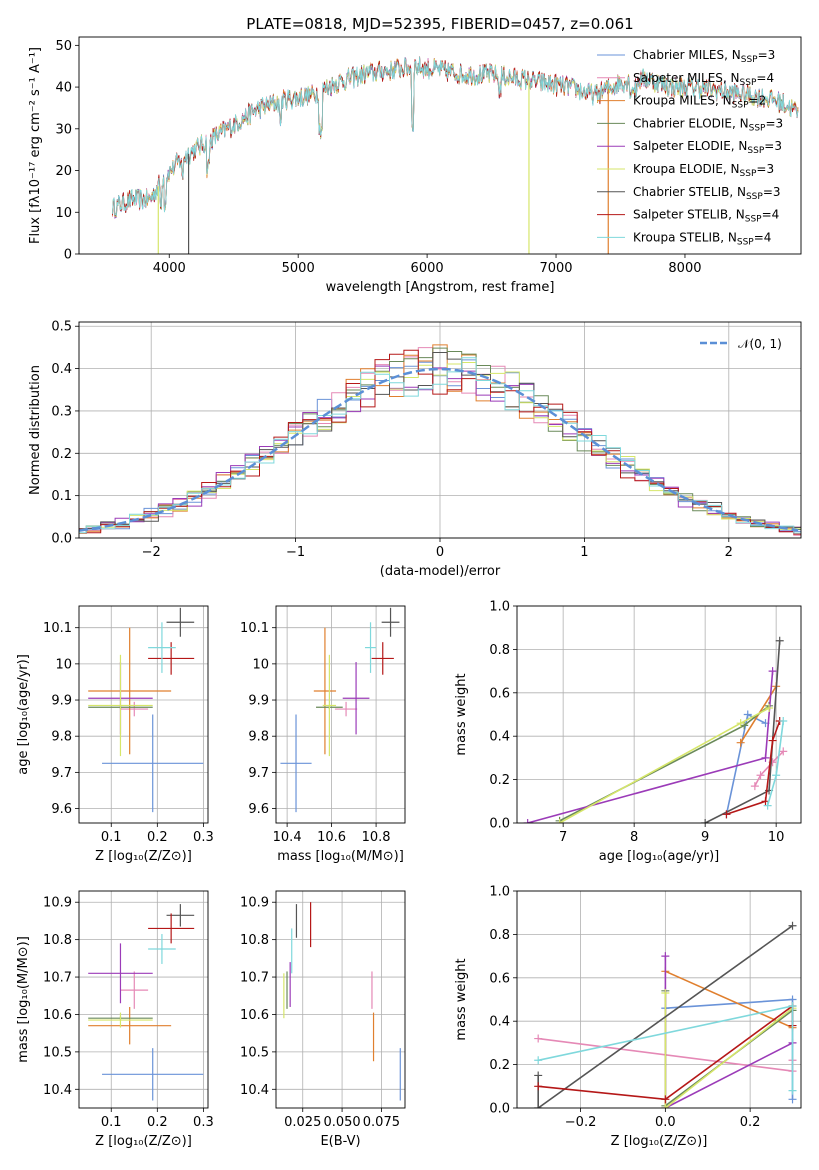 The width and height of the screenshot is (819, 1170). What do you see at coordinates (581, 1122) in the screenshot?
I see `x-tick-label: −0.2` at bounding box center [581, 1122].